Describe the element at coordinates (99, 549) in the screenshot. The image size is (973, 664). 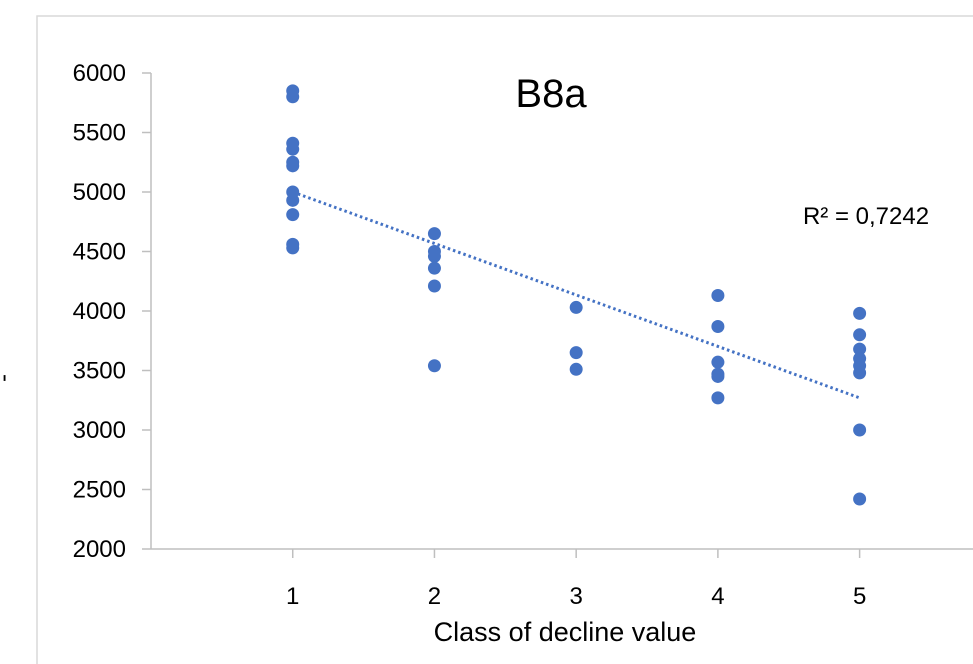
I see `y-tick-label: 2000` at that location.